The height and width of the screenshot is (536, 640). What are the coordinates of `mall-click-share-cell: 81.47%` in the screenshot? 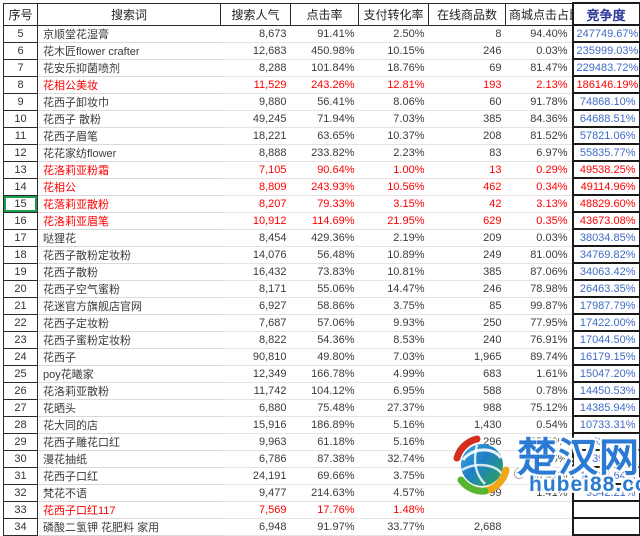 It's located at (539, 68).